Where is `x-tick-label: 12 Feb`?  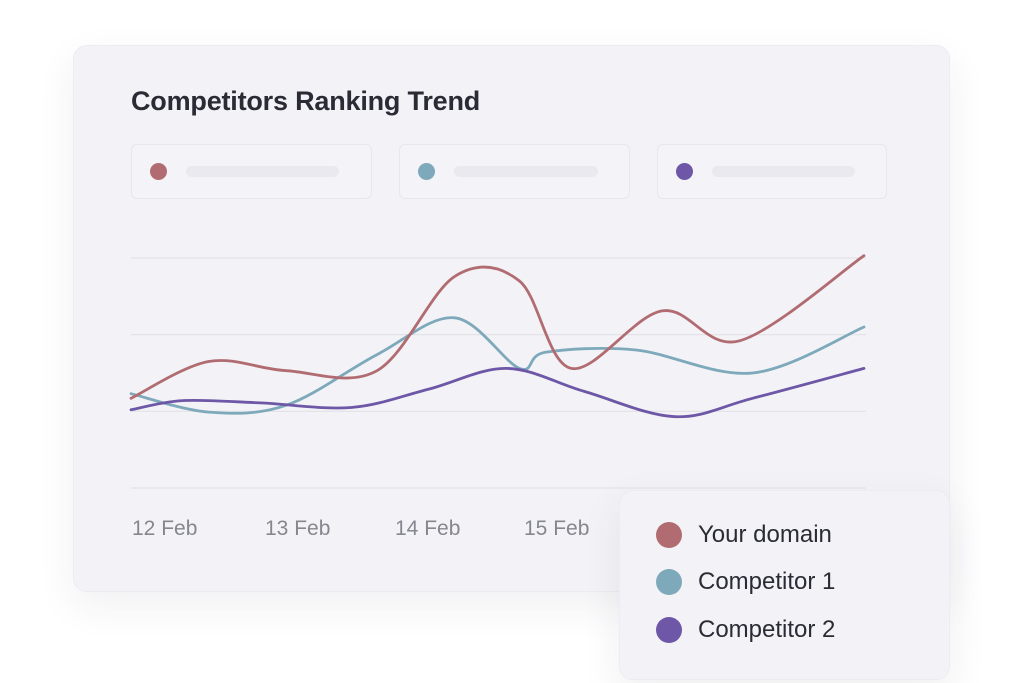
x-tick-label: 12 Feb is located at coordinates (165, 528).